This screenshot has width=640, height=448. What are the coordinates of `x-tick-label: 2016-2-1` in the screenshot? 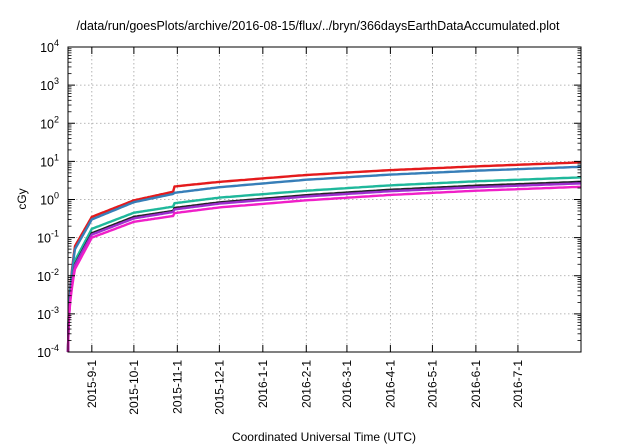 It's located at (306, 384).